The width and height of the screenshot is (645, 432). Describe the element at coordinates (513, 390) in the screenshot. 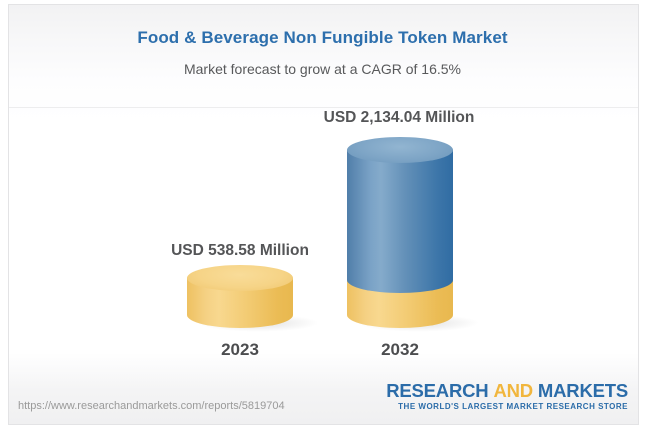

I see `logo-and-text: AND` at that location.